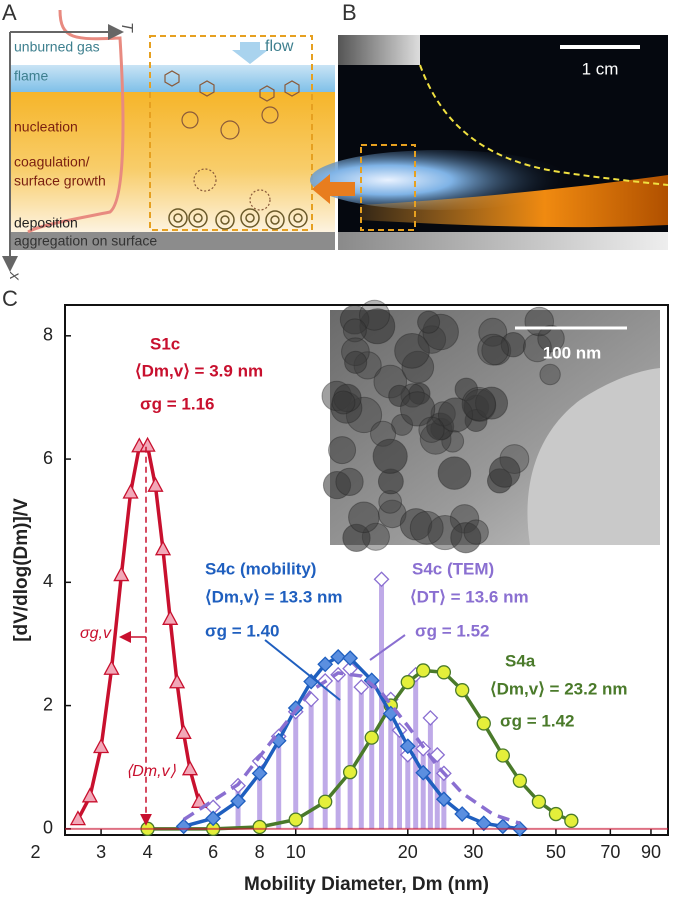  Describe the element at coordinates (31, 76) in the screenshot. I see `zone-label: flame` at that location.